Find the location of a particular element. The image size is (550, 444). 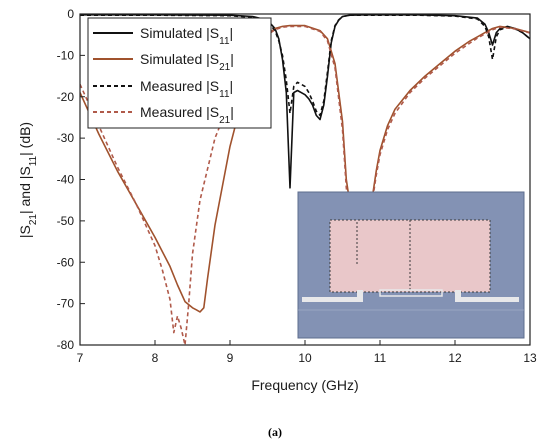

y-tick-label-0: 0 is located at coordinates (70, 14).